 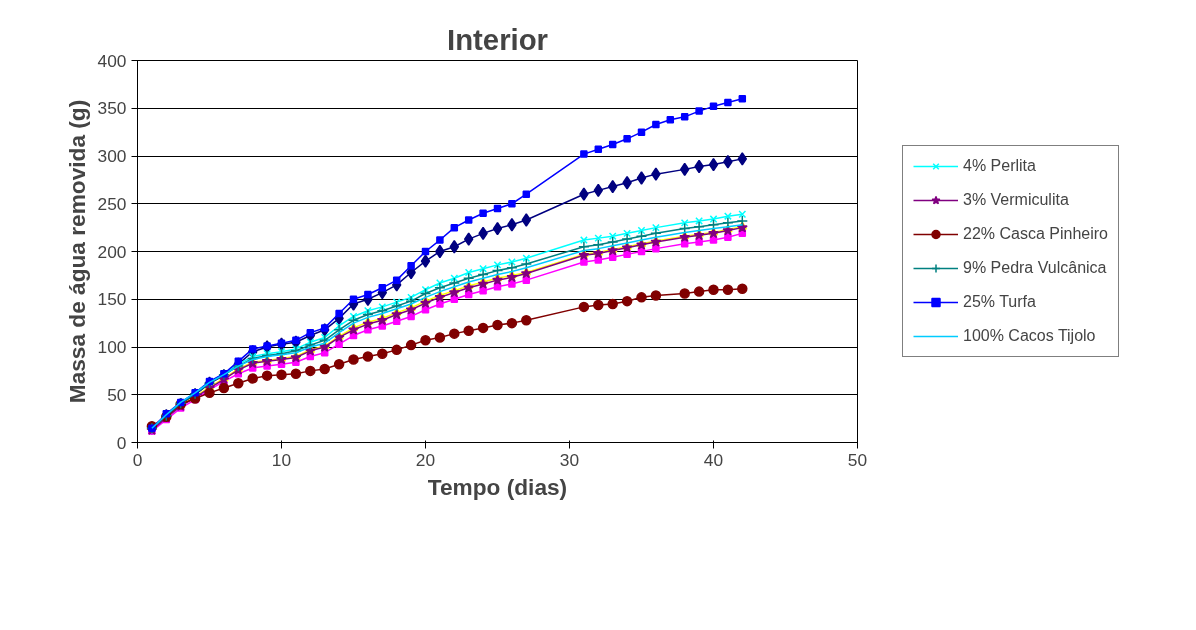 What do you see at coordinates (112, 203) in the screenshot?
I see `y-tick-label: 250` at bounding box center [112, 203].